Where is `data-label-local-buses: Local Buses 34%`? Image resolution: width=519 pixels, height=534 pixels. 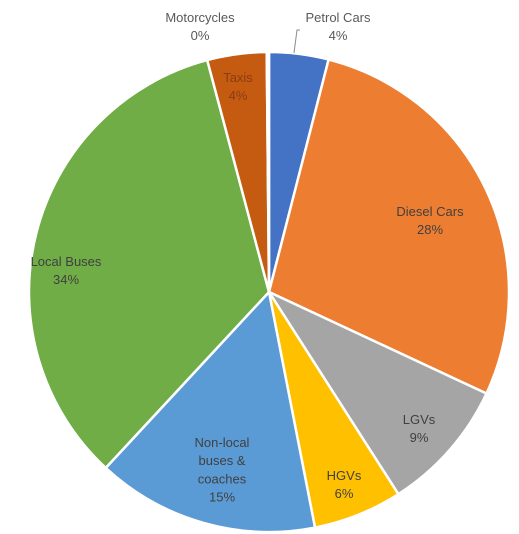 data-label-local-buses: Local Buses 34% is located at coordinates (66, 270).